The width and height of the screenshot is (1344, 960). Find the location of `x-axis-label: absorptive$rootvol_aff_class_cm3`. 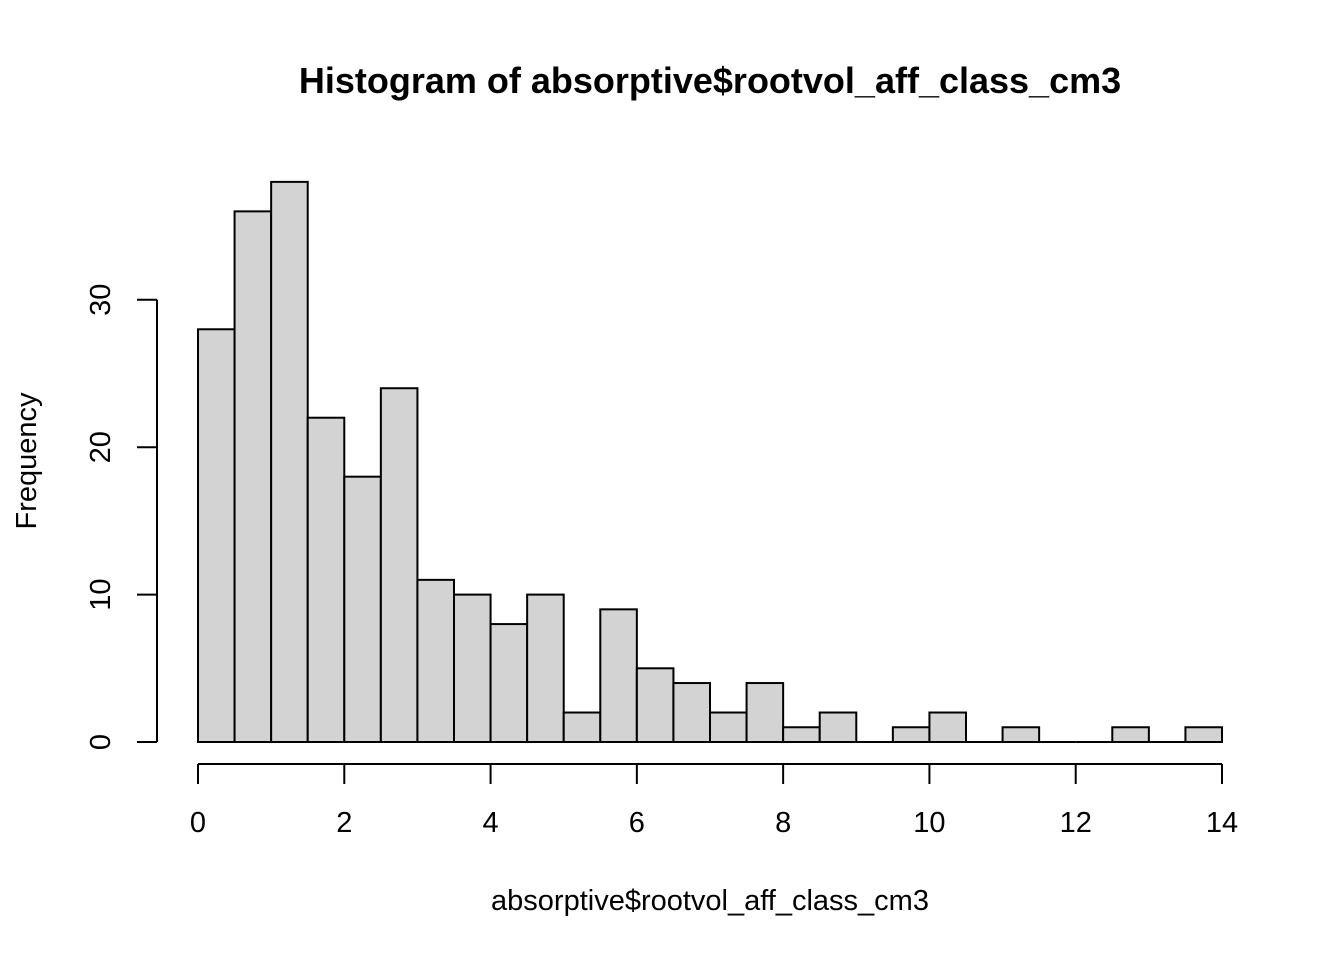

x-axis-label: absorptive$rootvol_aff_class_cm3 is located at coordinates (710, 901).